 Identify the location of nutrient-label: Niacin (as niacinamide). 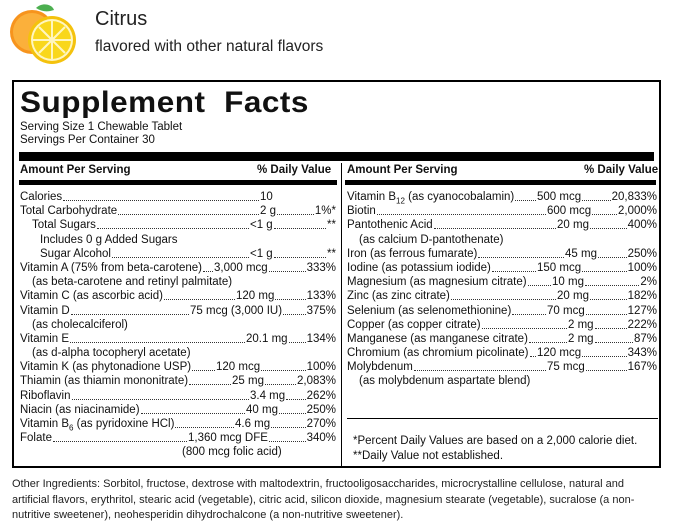
(80, 409).